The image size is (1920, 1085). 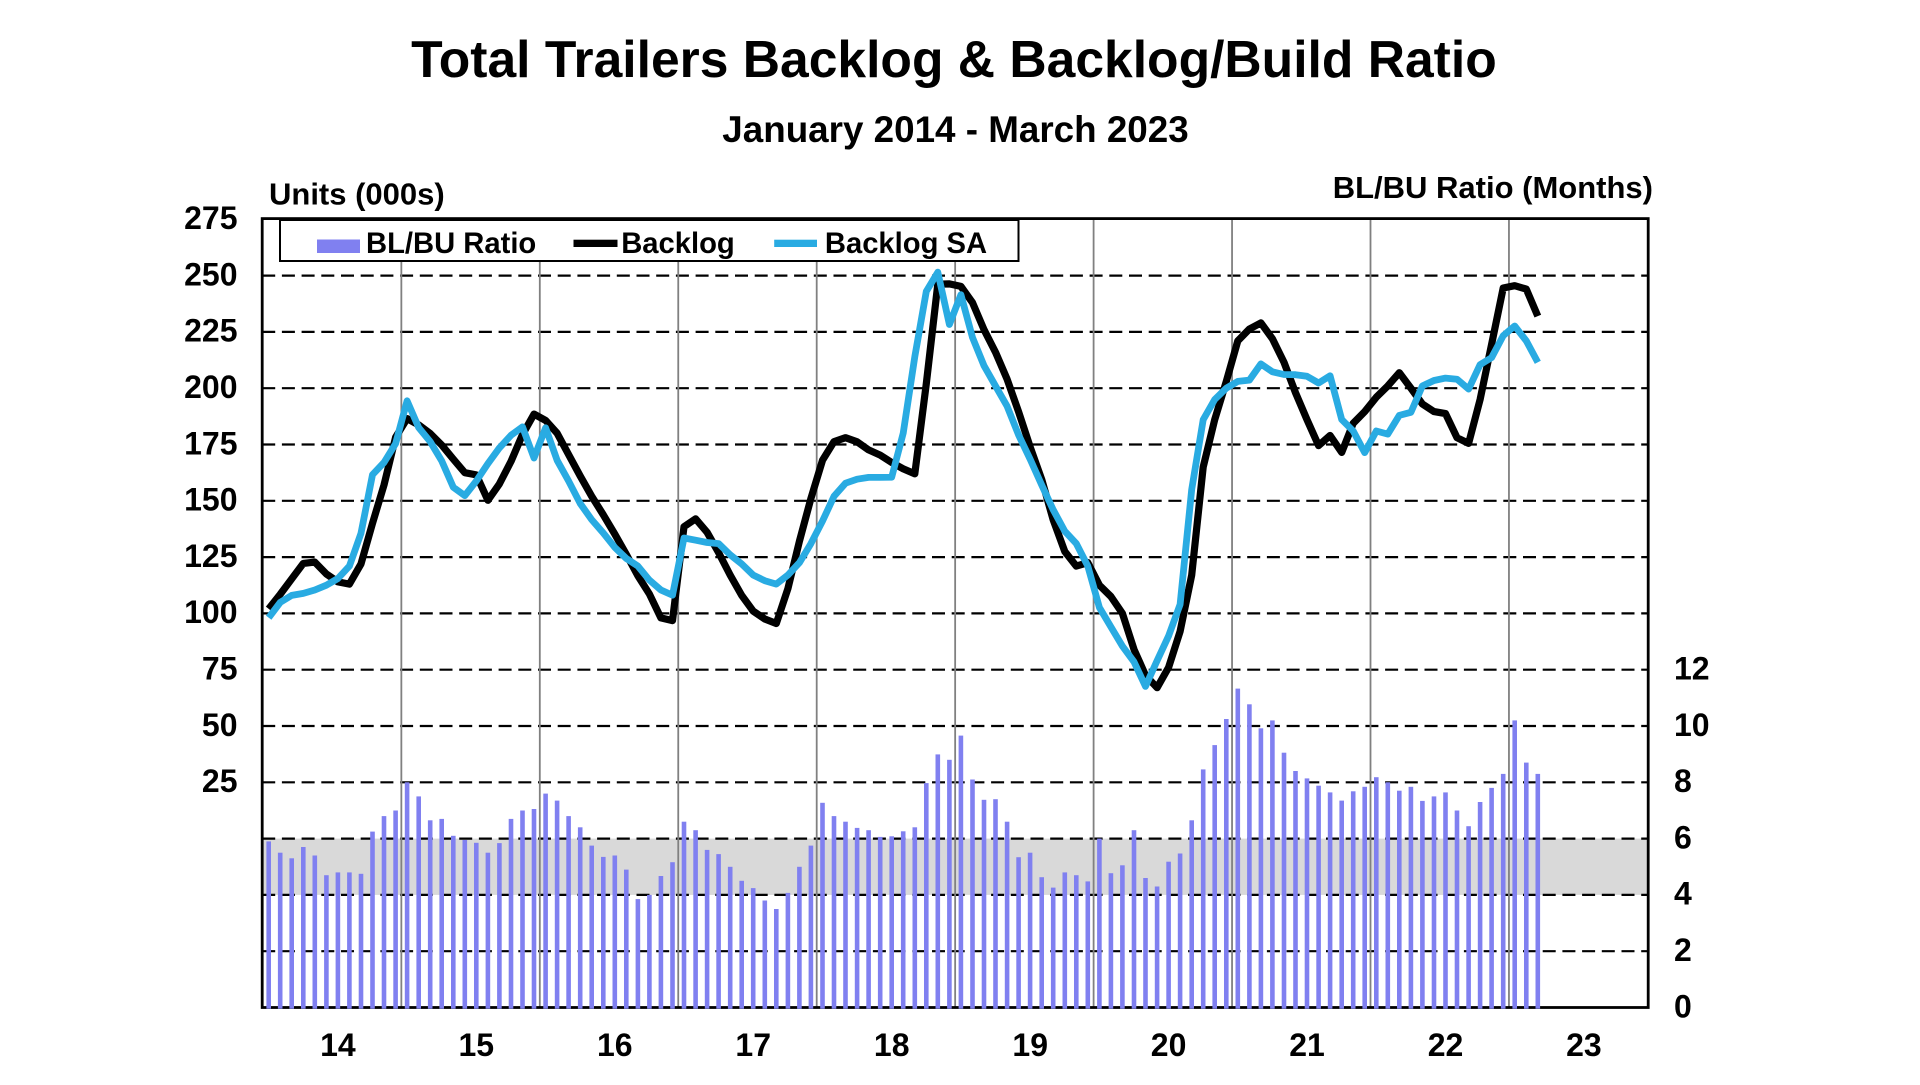 I want to click on svg-text: 200, so click(x=210, y=387).